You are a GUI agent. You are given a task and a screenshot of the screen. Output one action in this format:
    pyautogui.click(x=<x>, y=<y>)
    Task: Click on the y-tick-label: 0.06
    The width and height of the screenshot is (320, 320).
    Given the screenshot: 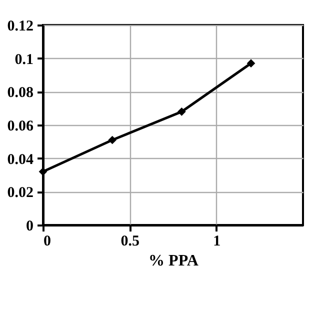 What is the action you would take?
    pyautogui.click(x=20, y=126)
    